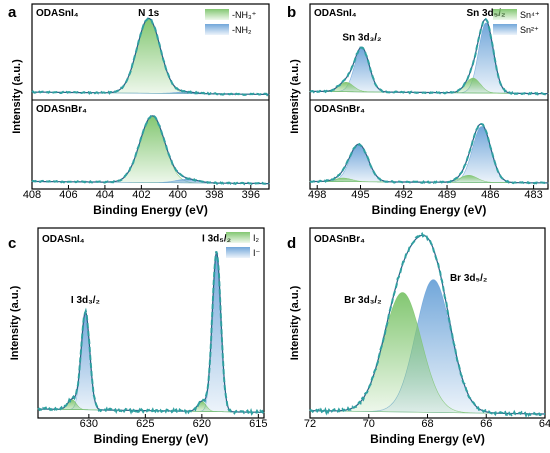 The image size is (550, 453). What do you see at coordinates (427, 424) in the screenshot?
I see `x-tick-label: 68` at bounding box center [427, 424].